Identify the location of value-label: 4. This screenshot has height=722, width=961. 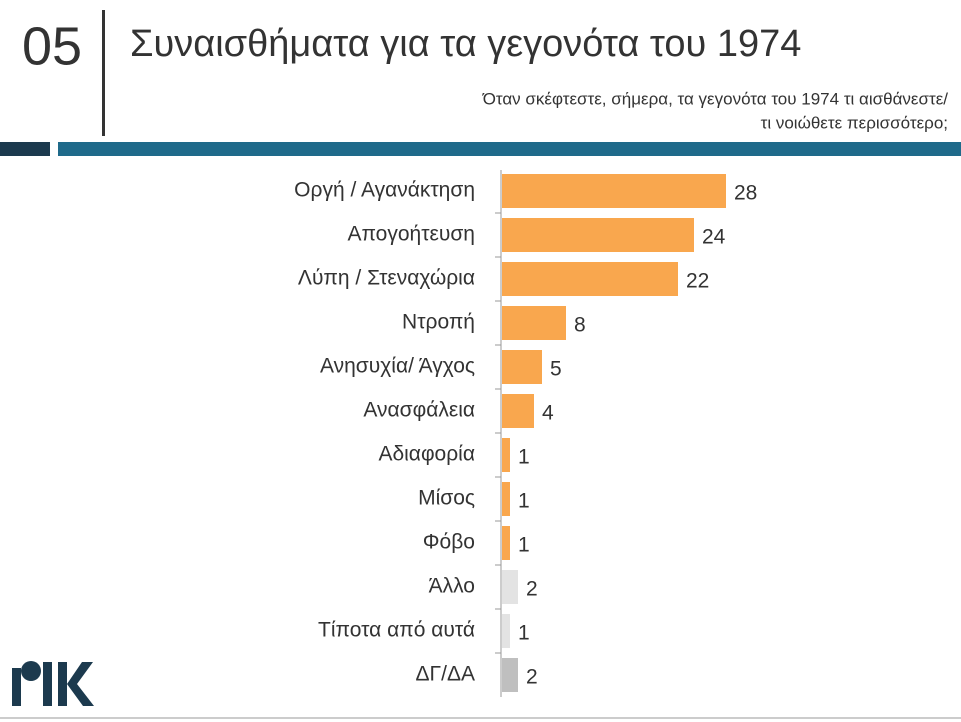
(548, 413).